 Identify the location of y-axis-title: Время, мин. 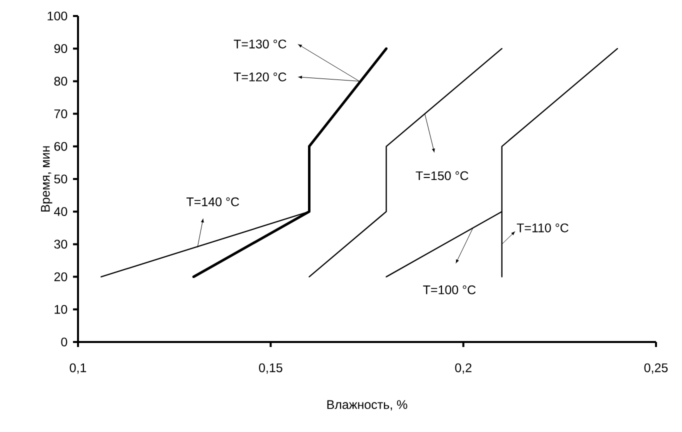
(46, 179).